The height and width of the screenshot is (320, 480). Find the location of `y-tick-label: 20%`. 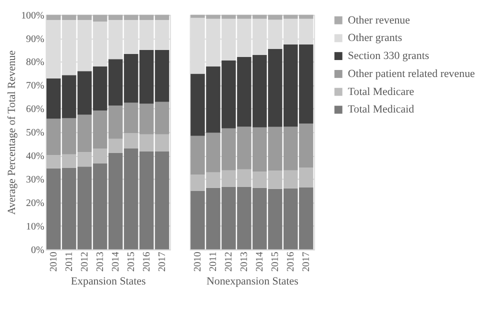

y-tick-label: 20% is located at coordinates (35, 203).